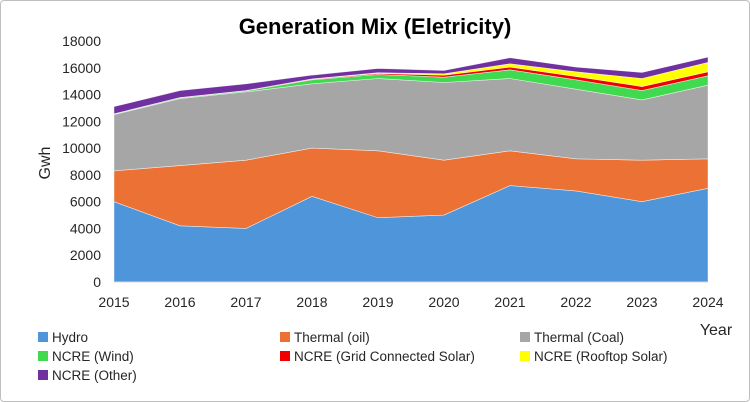 Image resolution: width=750 pixels, height=402 pixels. What do you see at coordinates (70, 337) in the screenshot?
I see `legend-label: Hydro` at bounding box center [70, 337].